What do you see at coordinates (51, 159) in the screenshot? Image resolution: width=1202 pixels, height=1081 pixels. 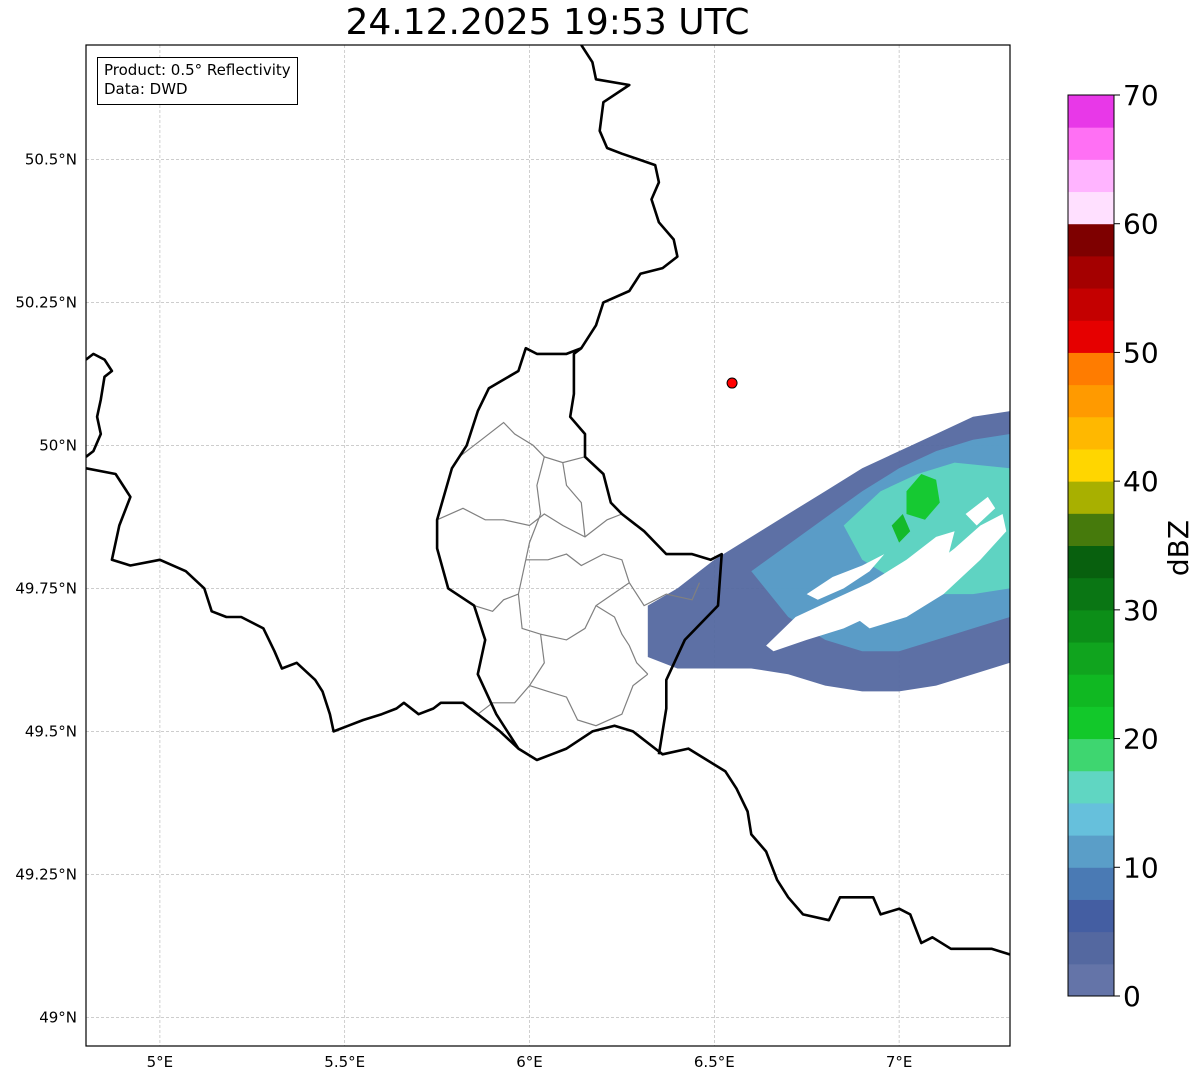 I see `lat-label: 50.5°N` at bounding box center [51, 159].